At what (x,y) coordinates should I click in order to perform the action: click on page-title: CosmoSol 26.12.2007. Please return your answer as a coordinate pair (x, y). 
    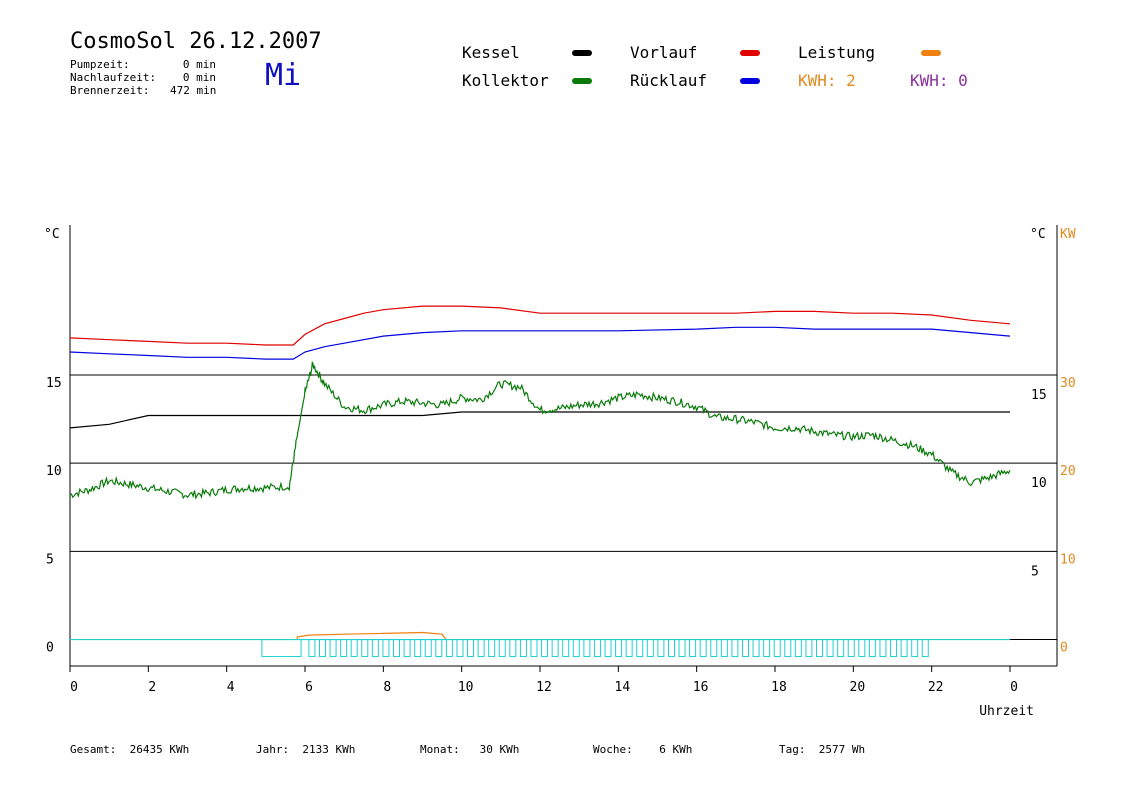
    Looking at the image, I should click on (196, 41).